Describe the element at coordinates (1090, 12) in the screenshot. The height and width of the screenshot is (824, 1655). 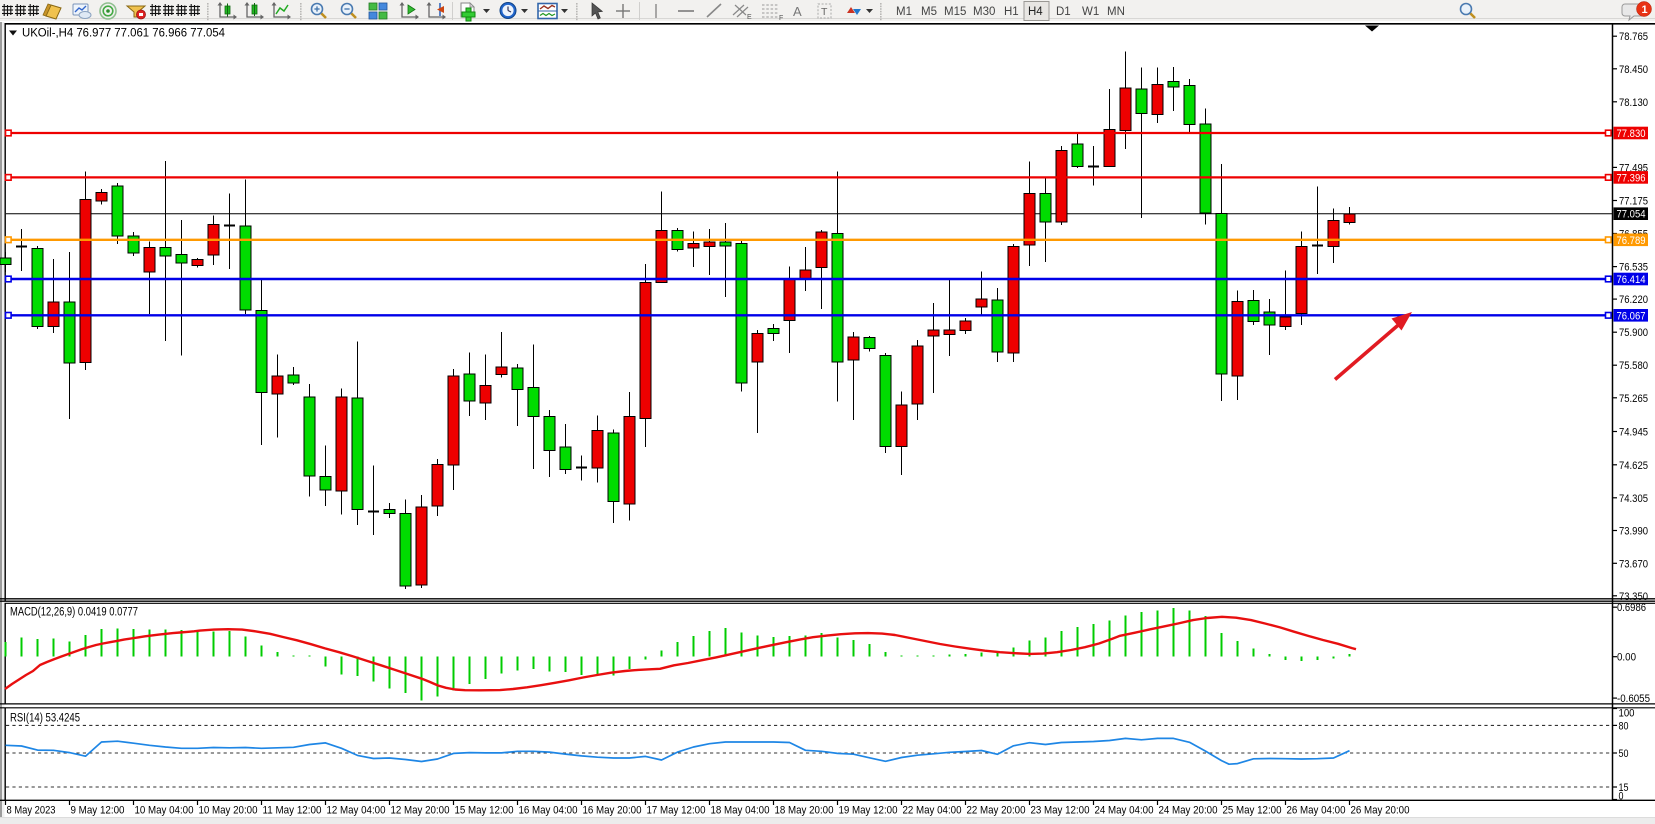
I see `svg-text: W1` at that location.